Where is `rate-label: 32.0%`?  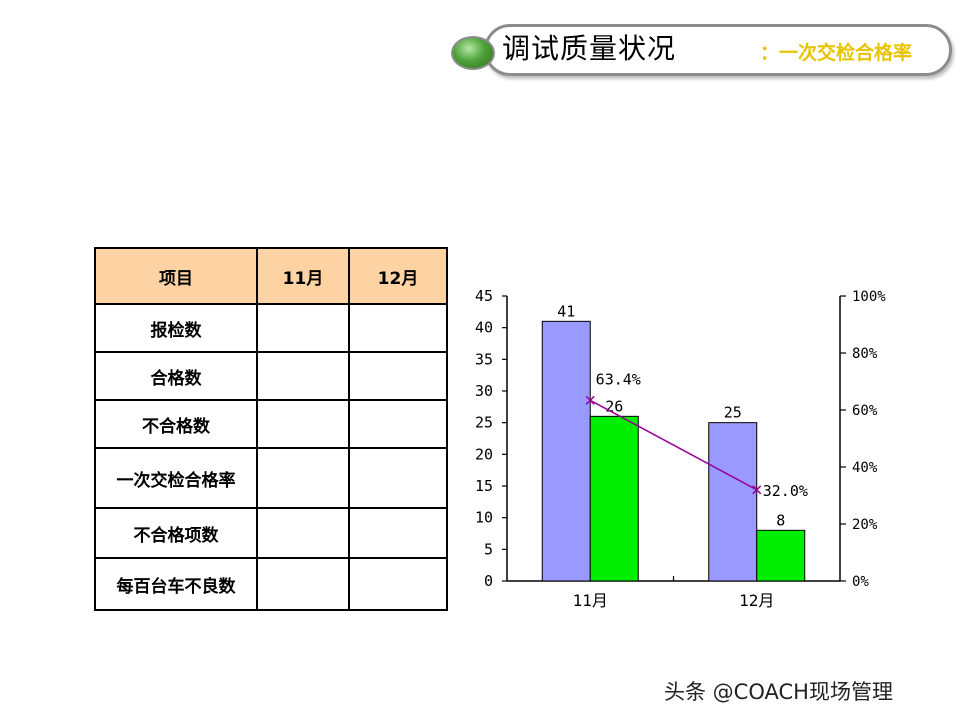
rate-label: 32.0% is located at coordinates (785, 491).